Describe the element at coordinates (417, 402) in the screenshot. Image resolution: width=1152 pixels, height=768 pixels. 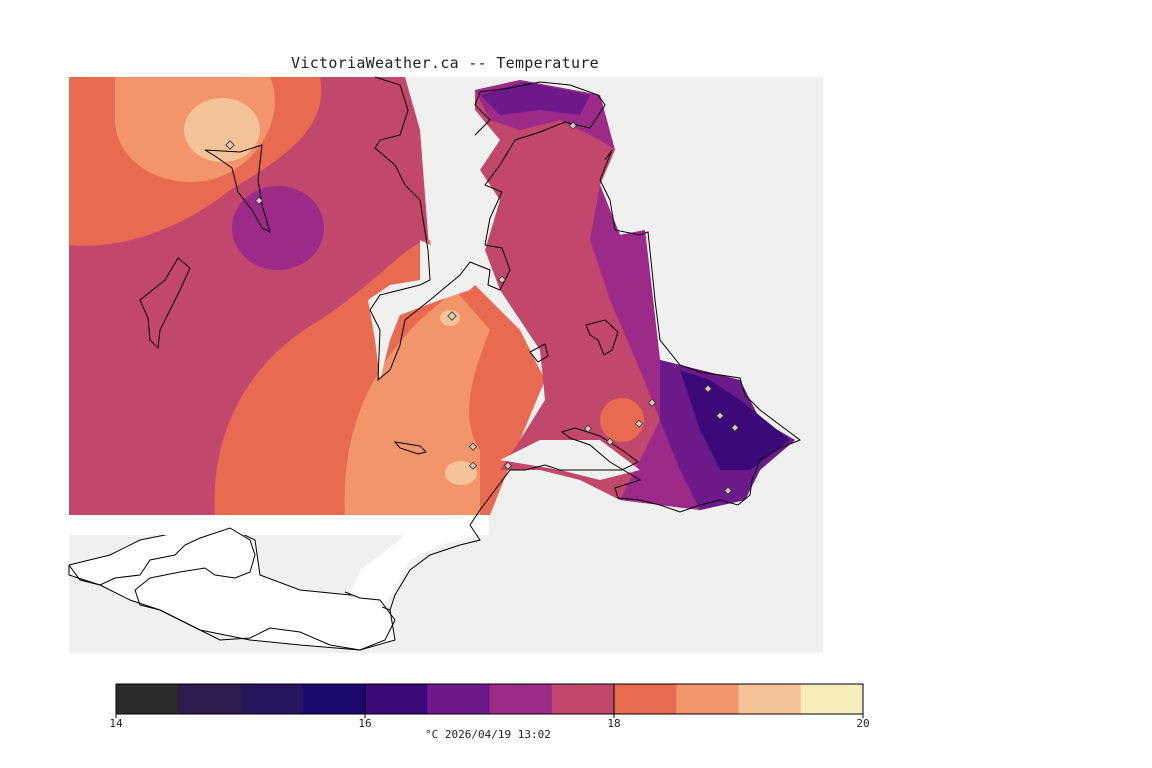
I see `temperature-zone-south-warmer` at that location.